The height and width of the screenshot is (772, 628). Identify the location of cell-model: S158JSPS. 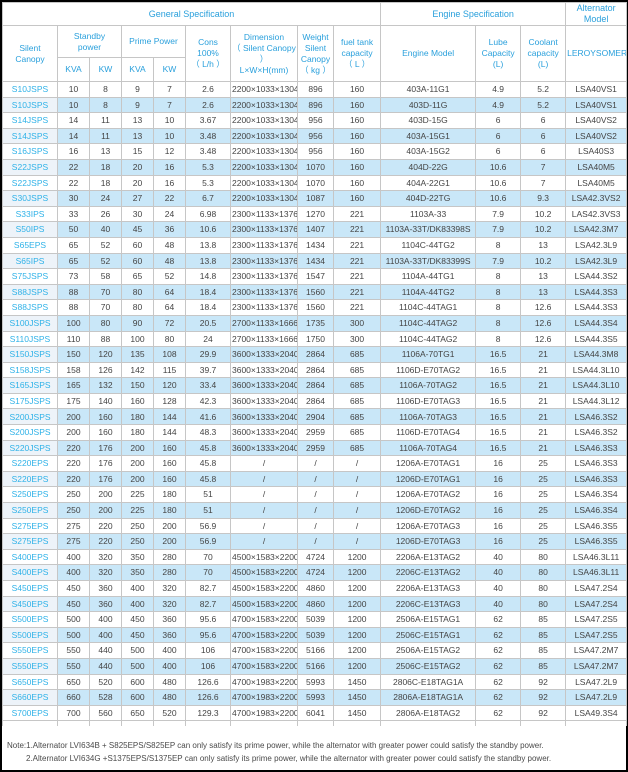
(30, 370).